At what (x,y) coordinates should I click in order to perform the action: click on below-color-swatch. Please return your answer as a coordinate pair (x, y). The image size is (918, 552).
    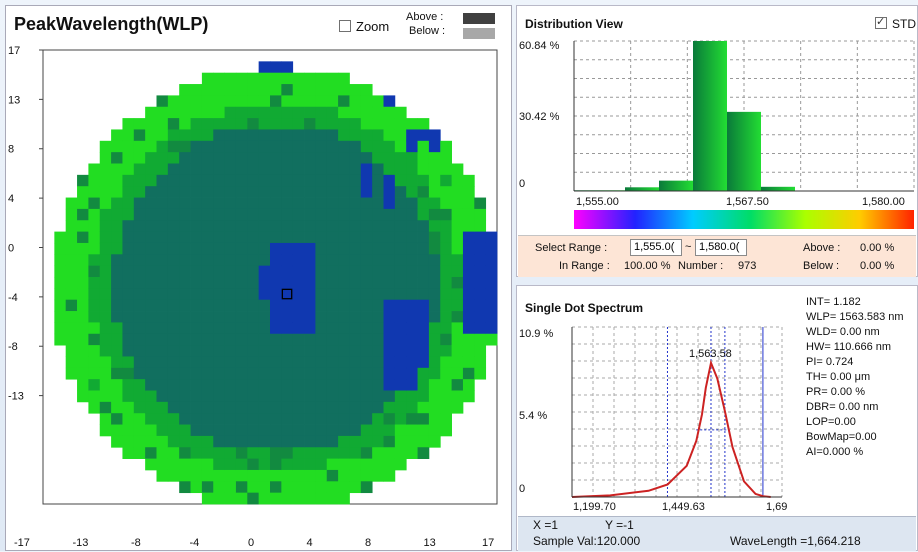
    Looking at the image, I should click on (479, 33).